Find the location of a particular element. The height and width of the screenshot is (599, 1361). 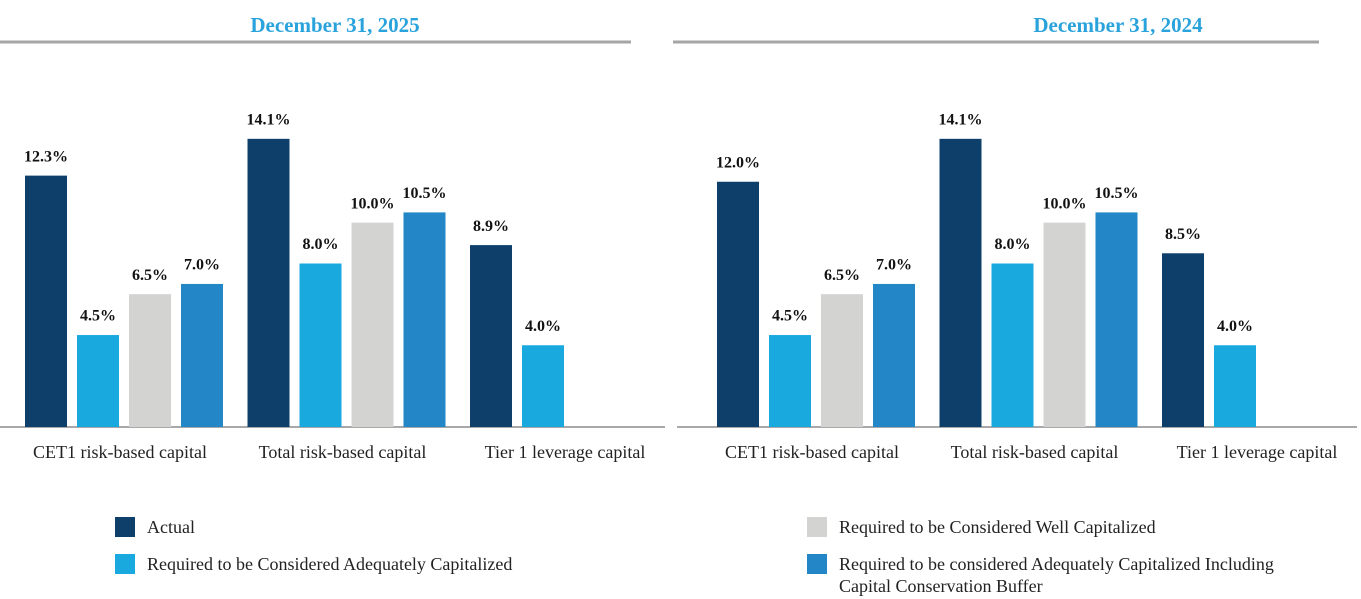

value-label: 8.9% is located at coordinates (491, 226).